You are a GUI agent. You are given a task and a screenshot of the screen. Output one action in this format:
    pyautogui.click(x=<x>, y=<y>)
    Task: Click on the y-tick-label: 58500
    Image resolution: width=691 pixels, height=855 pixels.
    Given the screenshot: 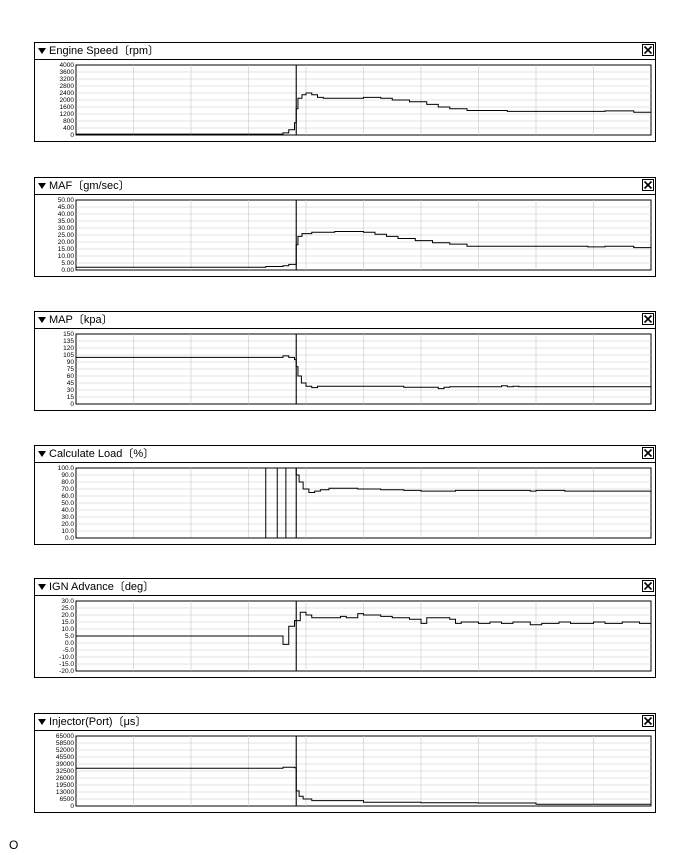 What is the action you would take?
    pyautogui.click(x=65, y=743)
    